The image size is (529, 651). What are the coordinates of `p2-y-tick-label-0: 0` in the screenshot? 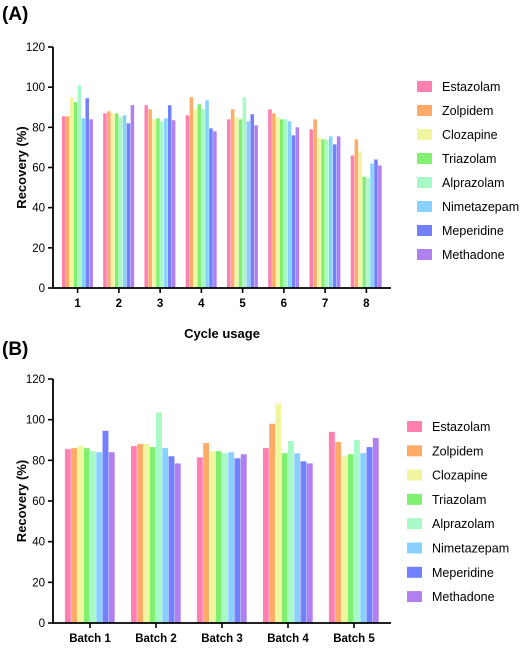 It's located at (42, 624).